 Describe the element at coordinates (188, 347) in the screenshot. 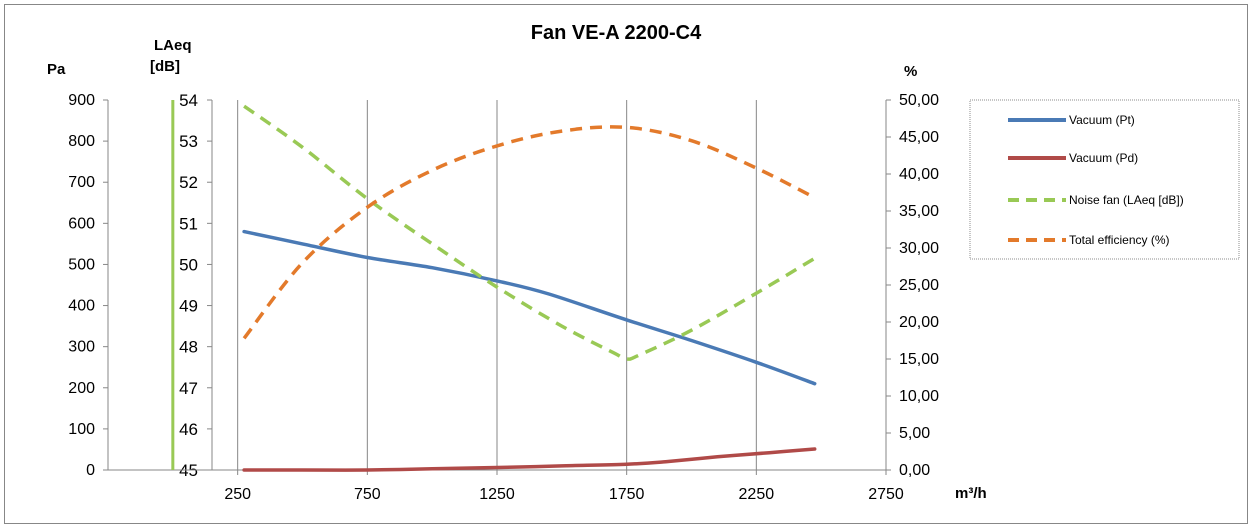

I see `laeq-tick-label-3: 48` at that location.